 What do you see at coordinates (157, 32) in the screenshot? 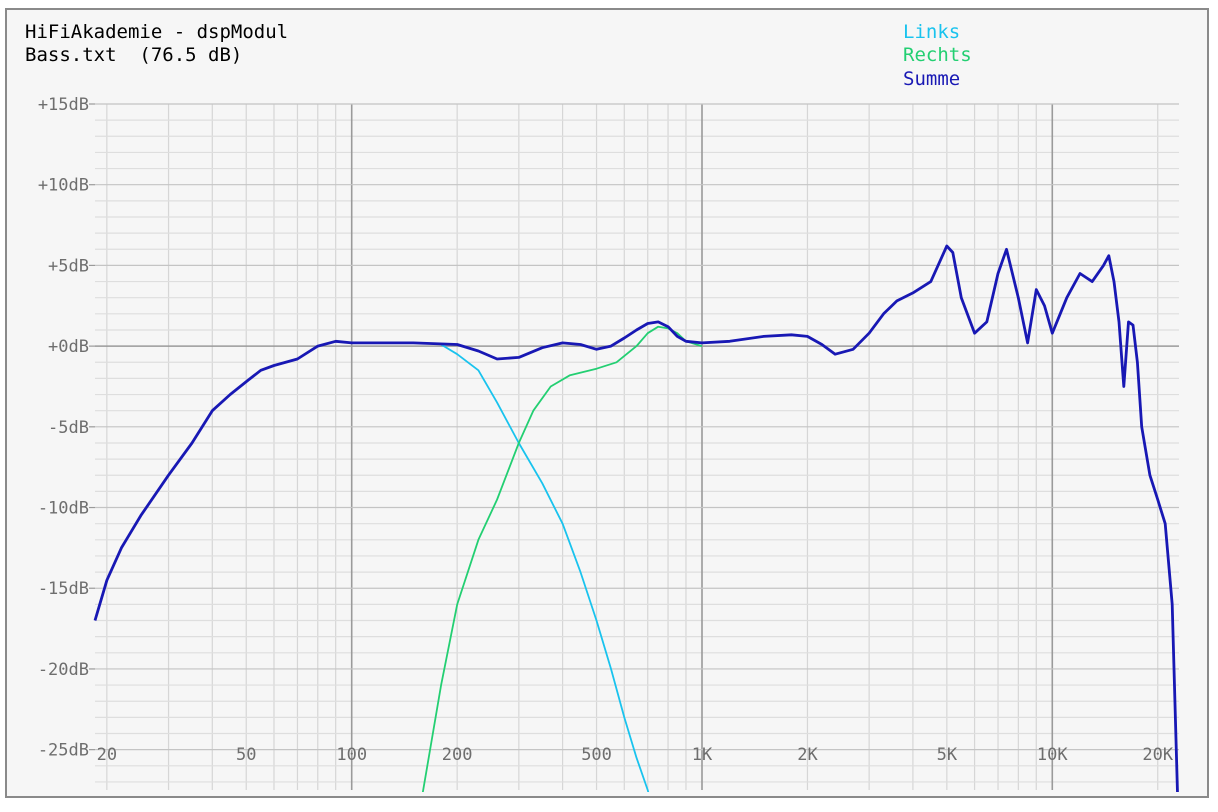
I see `chart-title: HiFiAkademie - dspModul` at bounding box center [157, 32].